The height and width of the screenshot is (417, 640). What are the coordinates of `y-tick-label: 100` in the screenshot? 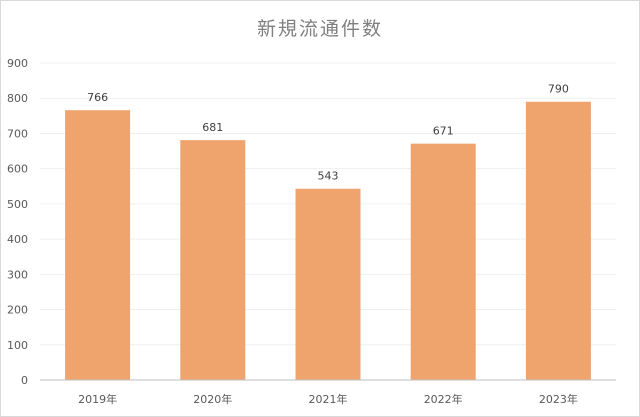 It's located at (17, 345).